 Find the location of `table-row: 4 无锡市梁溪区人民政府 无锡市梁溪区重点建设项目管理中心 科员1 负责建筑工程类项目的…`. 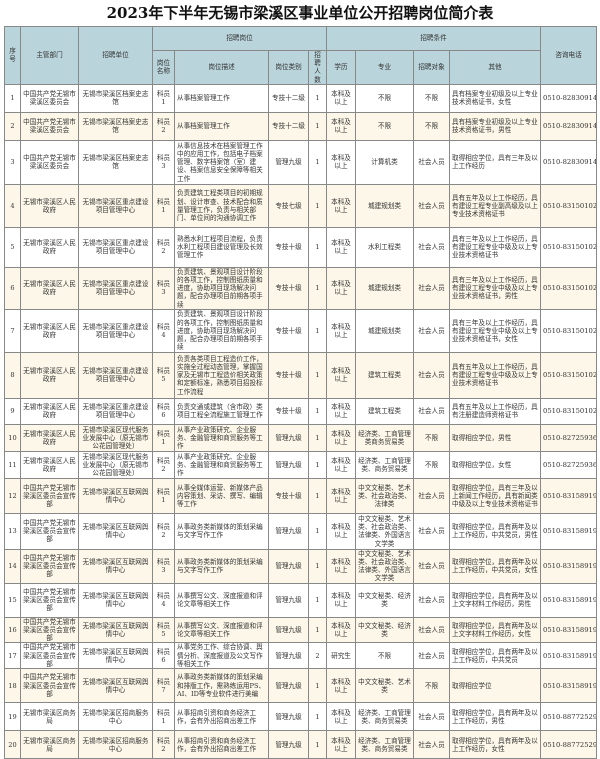

table-row: 4 无锡市梁溪区人民政府 无锡市梁溪区重点建设项目管理中心 科员1 负责建筑工程类项目的… is located at coordinates (300, 205).